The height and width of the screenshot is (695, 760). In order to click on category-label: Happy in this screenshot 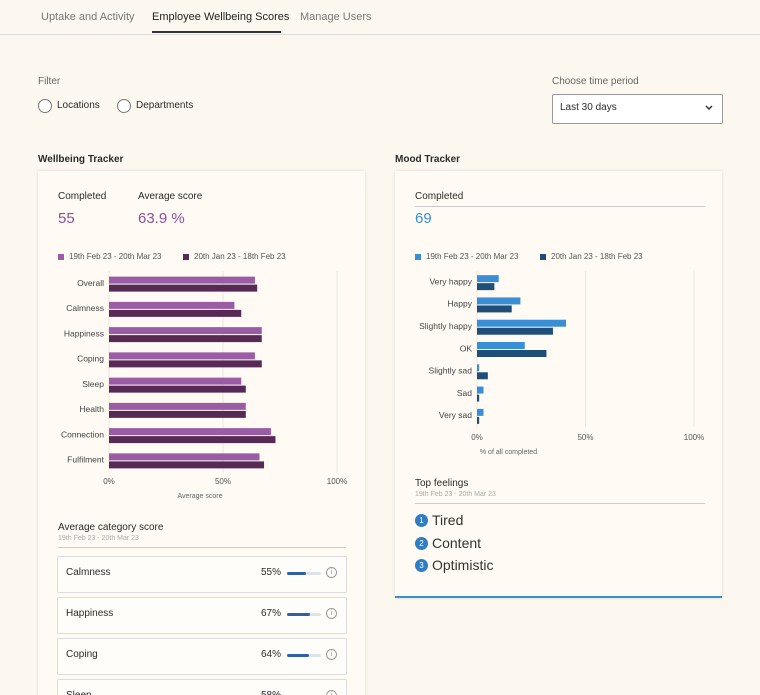, I will do `click(459, 304)`.